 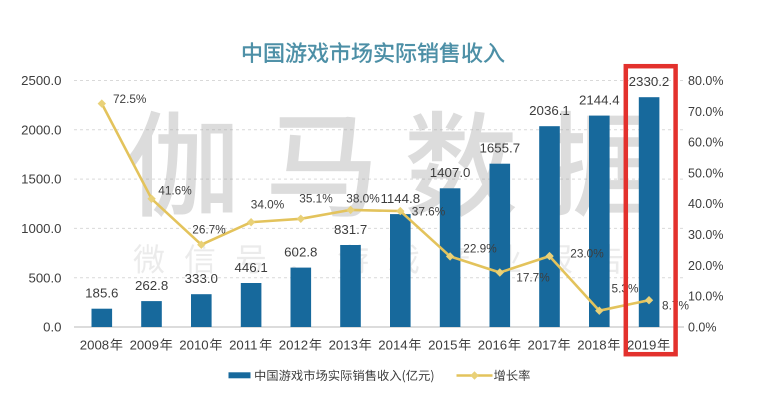 What do you see at coordinates (591, 345) in the screenshot?
I see `svg-text: 2018` at bounding box center [591, 345].